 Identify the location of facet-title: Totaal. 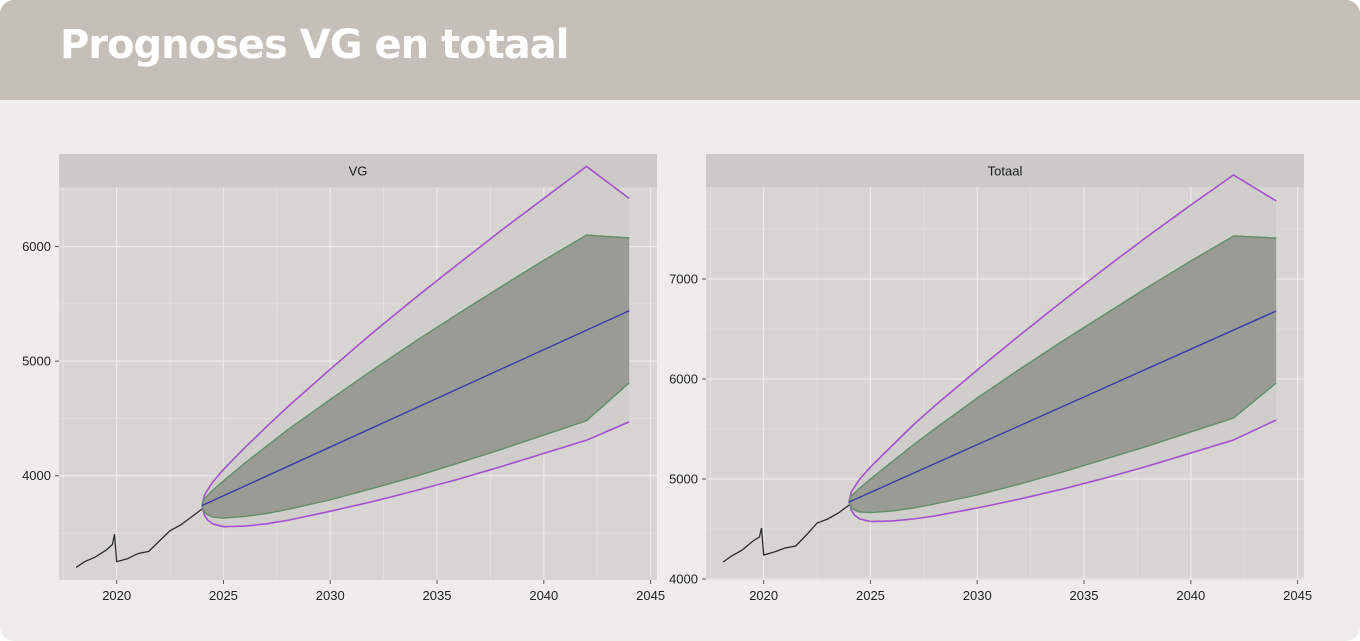
(1005, 171).